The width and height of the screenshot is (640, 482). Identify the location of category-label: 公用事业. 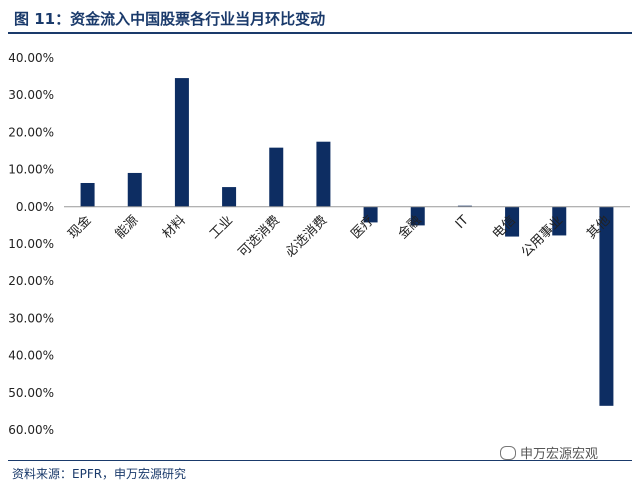
(542, 236).